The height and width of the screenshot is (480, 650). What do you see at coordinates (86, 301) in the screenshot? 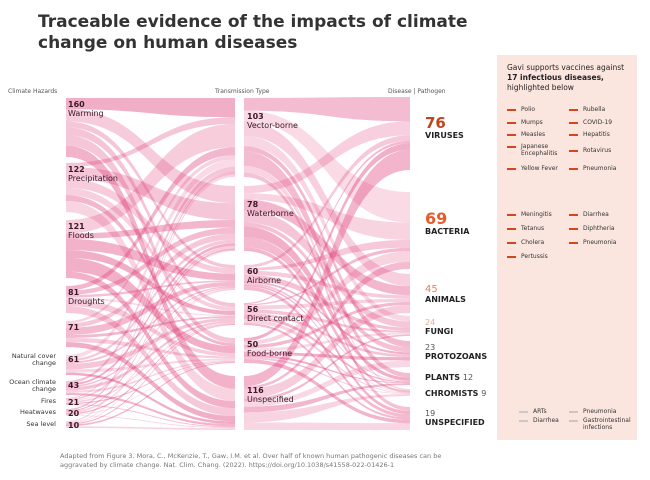
I see `hazard-label: Droughts` at bounding box center [86, 301].